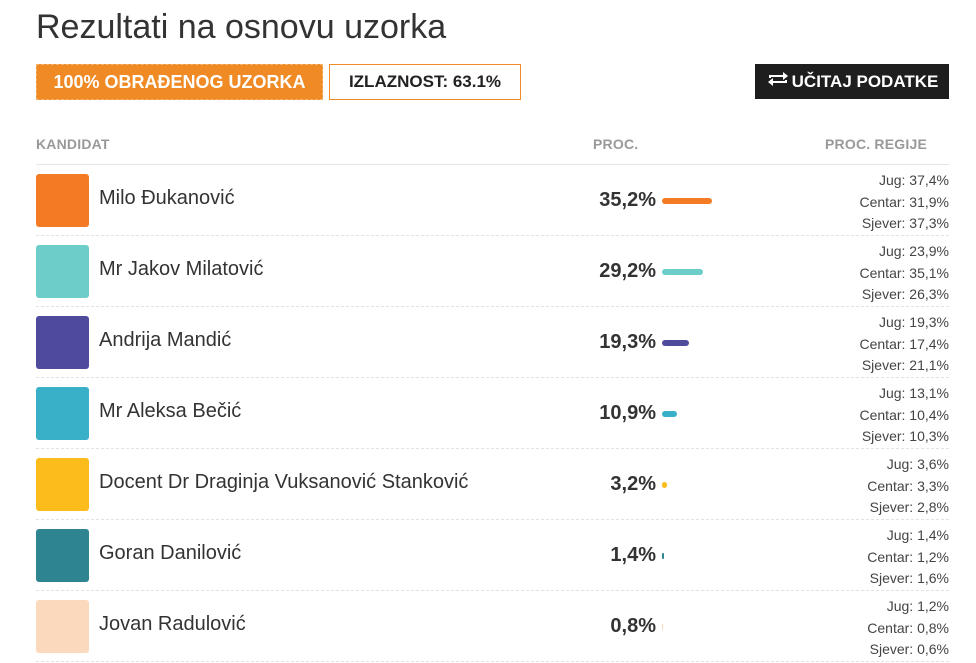 The height and width of the screenshot is (663, 976). Describe the element at coordinates (633, 484) in the screenshot. I see `candidate-percent: 3,2%` at that location.